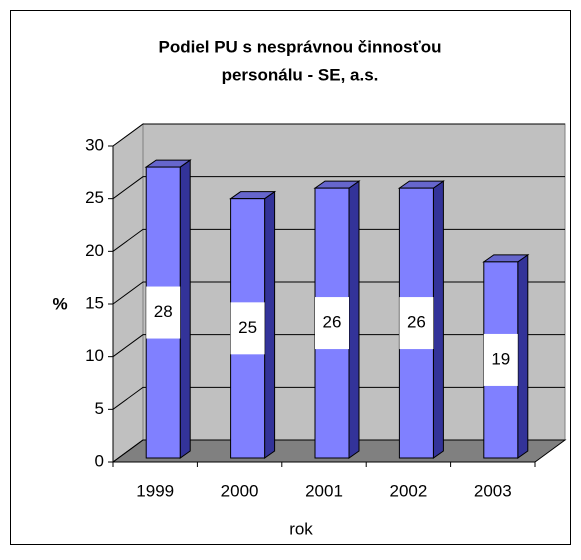 Image resolution: width=581 pixels, height=560 pixels. What do you see at coordinates (99, 460) in the screenshot?
I see `y-tick-label: 0` at bounding box center [99, 460].